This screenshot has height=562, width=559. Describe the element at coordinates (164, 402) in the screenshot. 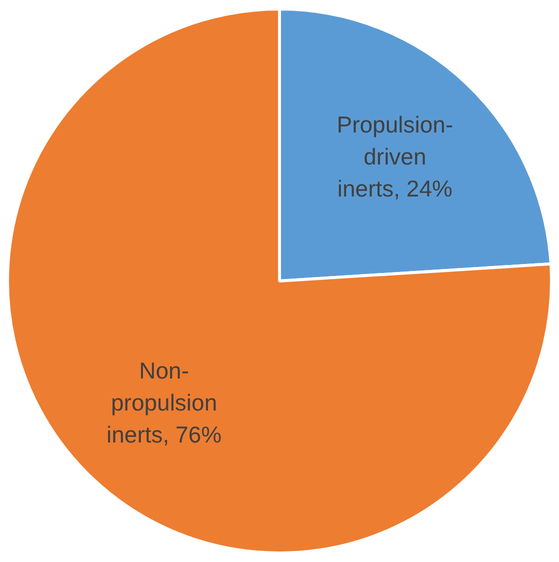

I see `slice-label: Non-propulsion inerts, 76%` at that location.